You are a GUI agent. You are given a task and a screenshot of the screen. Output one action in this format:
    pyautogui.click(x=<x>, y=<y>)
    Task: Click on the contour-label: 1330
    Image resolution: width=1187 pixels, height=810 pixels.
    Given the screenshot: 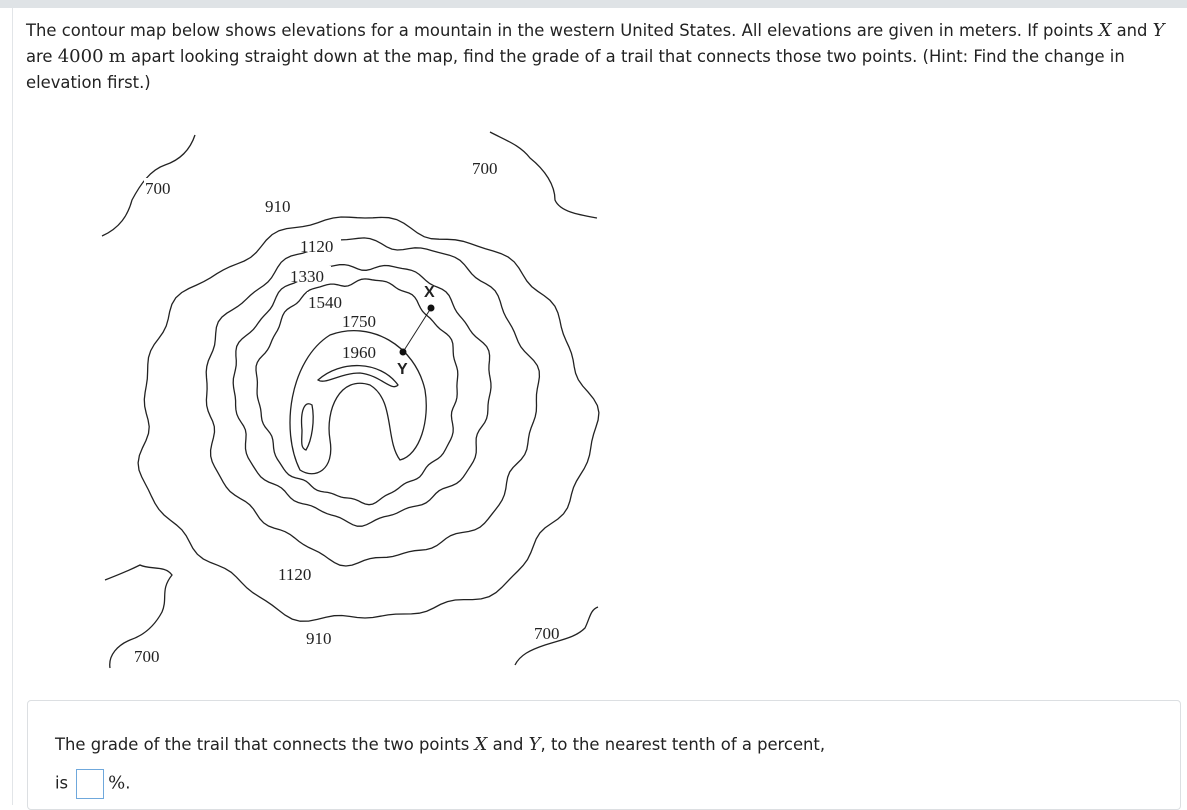 What is the action you would take?
    pyautogui.click(x=307, y=276)
    